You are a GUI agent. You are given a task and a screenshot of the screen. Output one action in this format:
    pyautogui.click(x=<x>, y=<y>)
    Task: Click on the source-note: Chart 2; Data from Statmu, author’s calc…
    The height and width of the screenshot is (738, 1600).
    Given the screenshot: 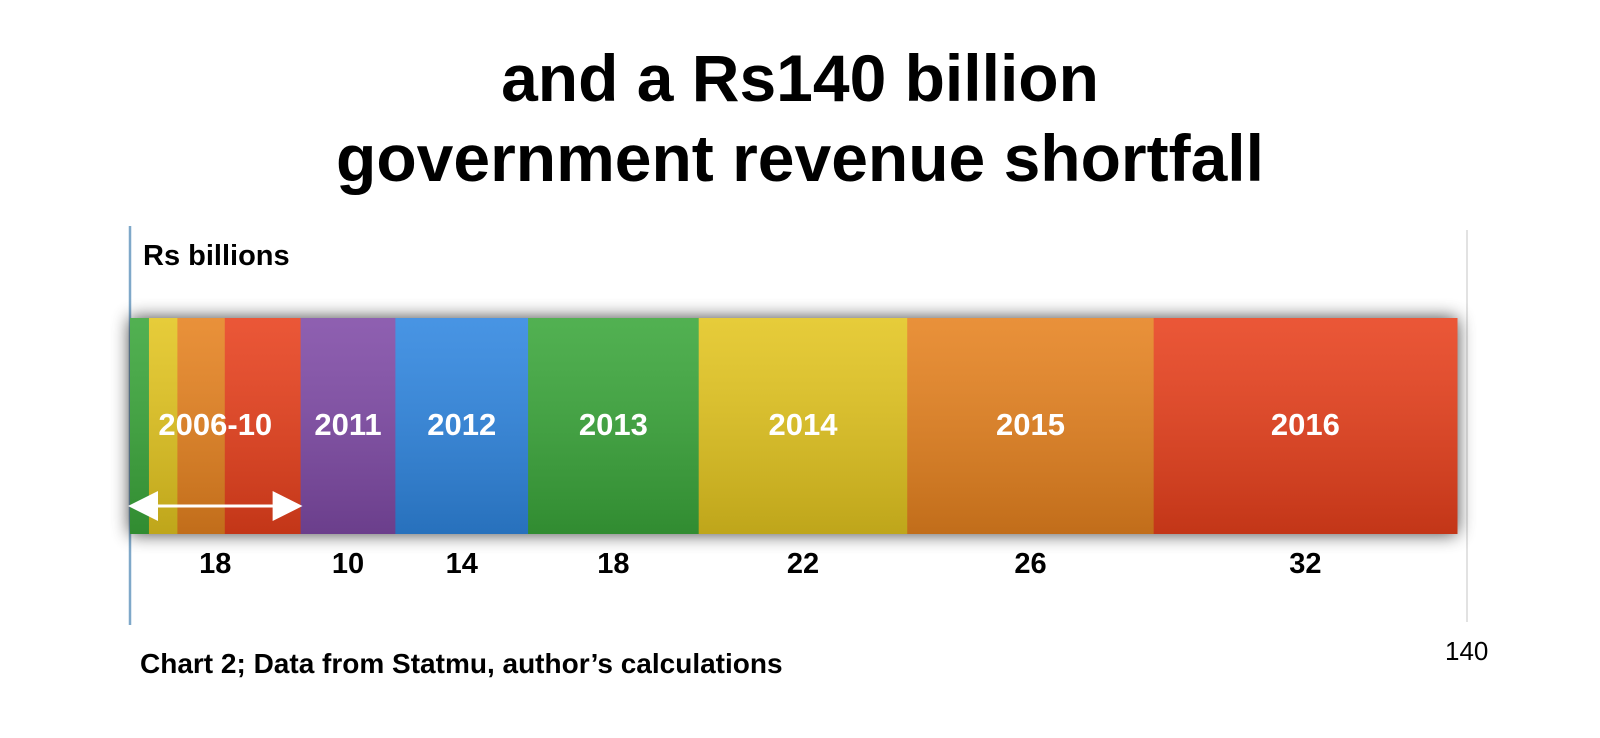 What is the action you would take?
    pyautogui.click(x=461, y=663)
    